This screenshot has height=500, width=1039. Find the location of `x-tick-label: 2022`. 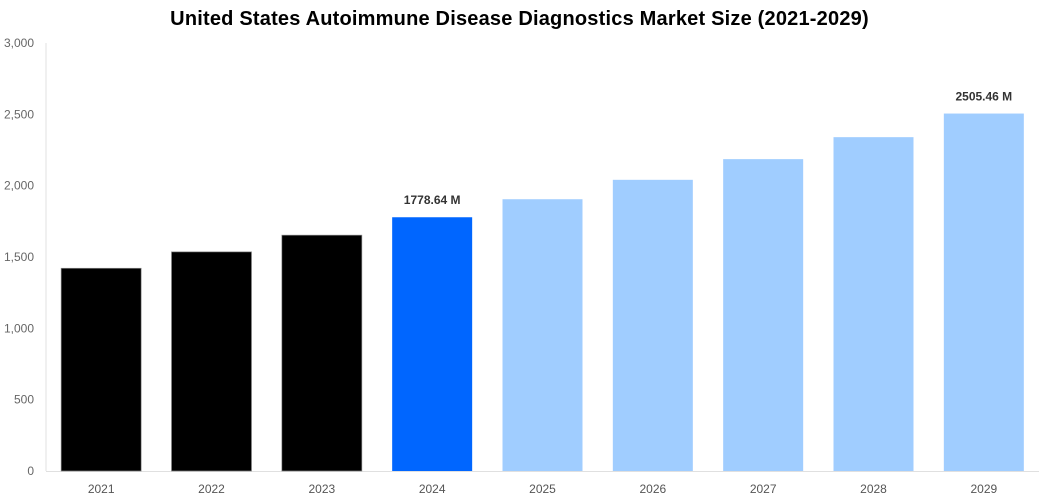

x-tick-label: 2022 is located at coordinates (211, 489).